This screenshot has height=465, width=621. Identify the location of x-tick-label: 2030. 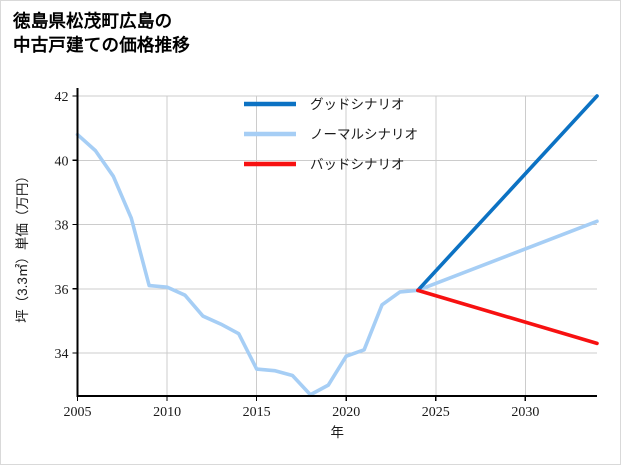
(525, 412).